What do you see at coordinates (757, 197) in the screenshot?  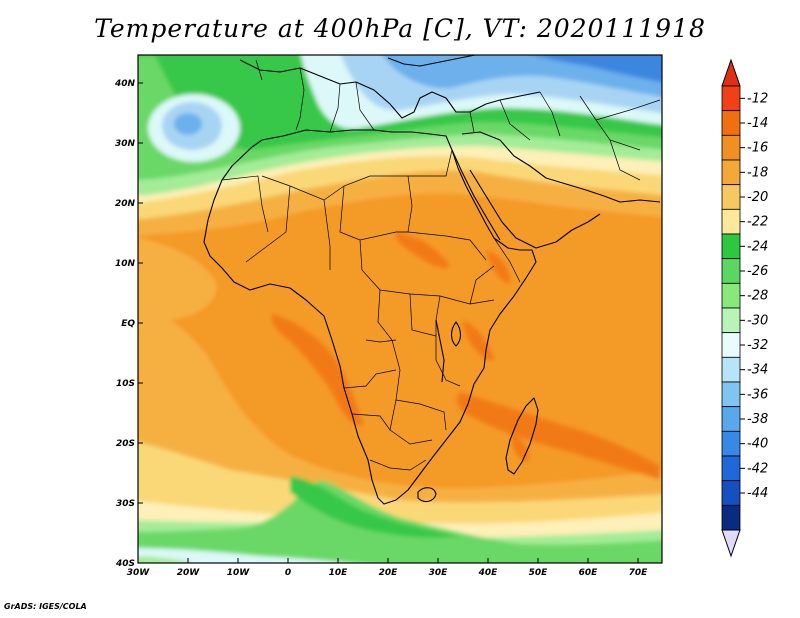 I see `colorbar-label: -20` at bounding box center [757, 197].